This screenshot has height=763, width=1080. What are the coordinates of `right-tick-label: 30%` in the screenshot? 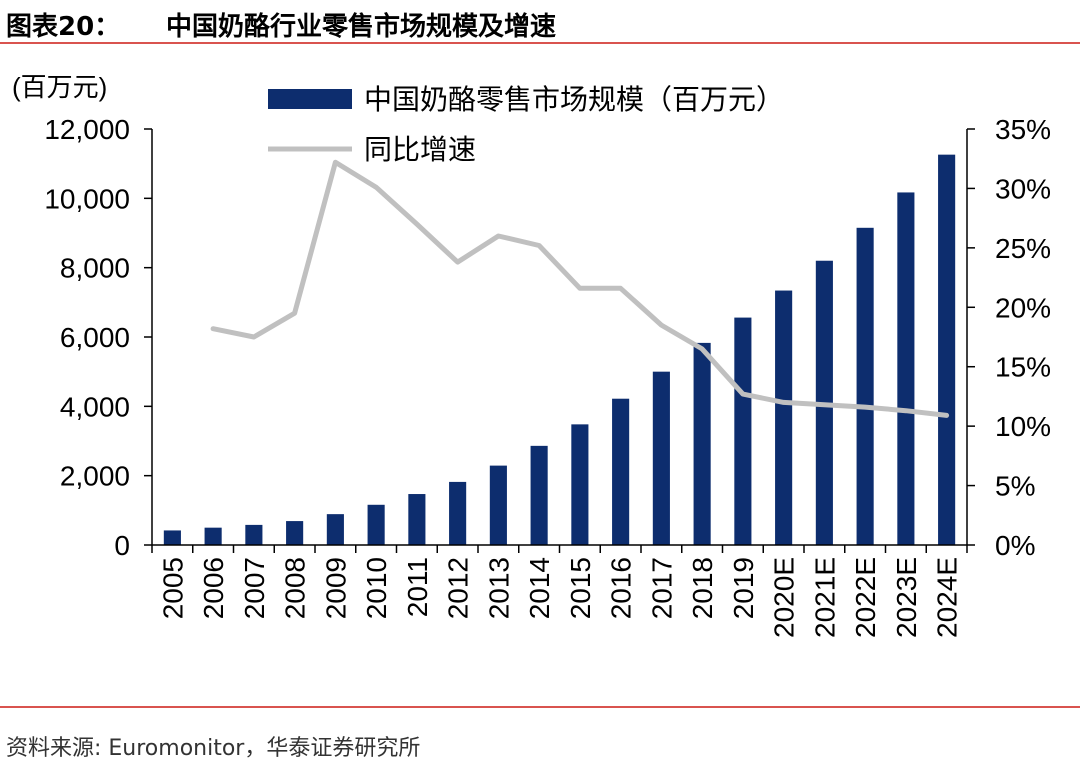 It's located at (1023, 188).